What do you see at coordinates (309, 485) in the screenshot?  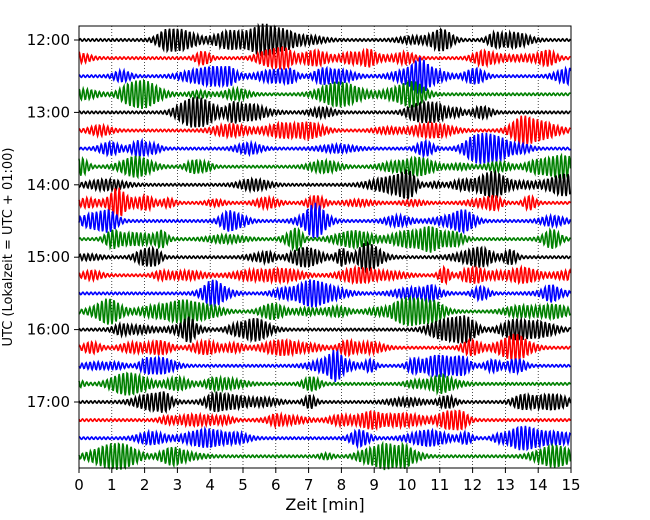 I see `x-tick-label: 7` at bounding box center [309, 485].